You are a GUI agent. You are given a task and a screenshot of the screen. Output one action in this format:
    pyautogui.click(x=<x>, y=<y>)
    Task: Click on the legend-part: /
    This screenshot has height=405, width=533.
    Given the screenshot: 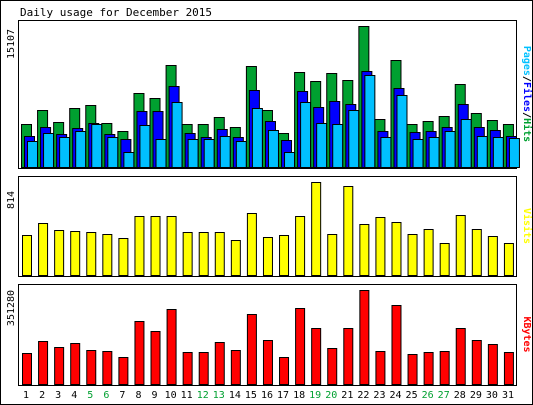 What is the action you would take?
    pyautogui.click(x=526, y=115)
    